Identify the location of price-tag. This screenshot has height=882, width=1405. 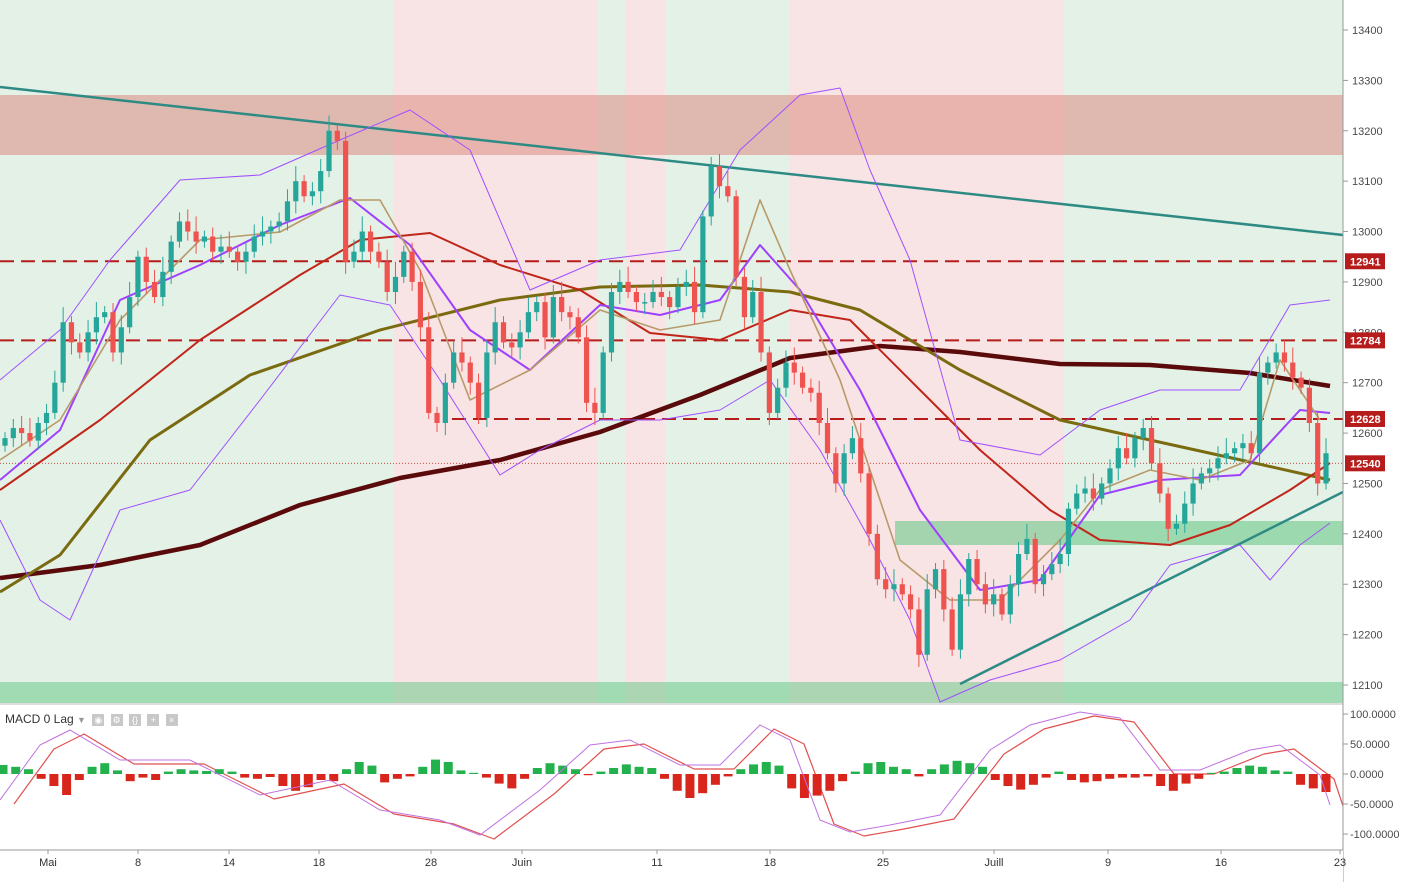
(1365, 261).